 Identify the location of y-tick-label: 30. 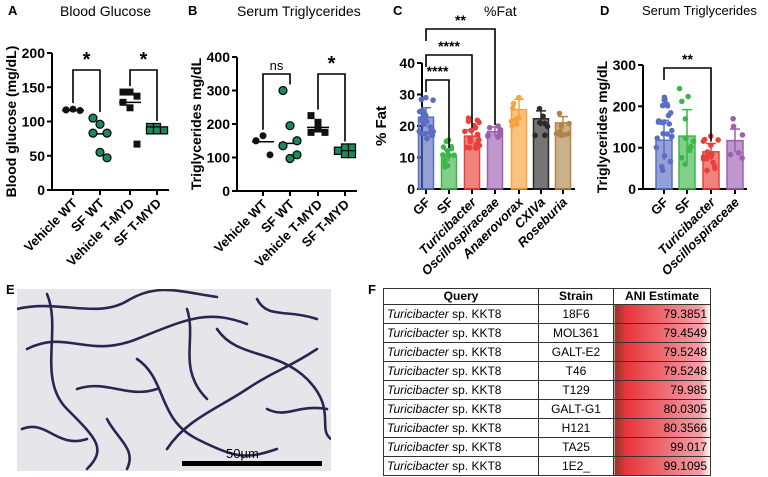
(407, 95).